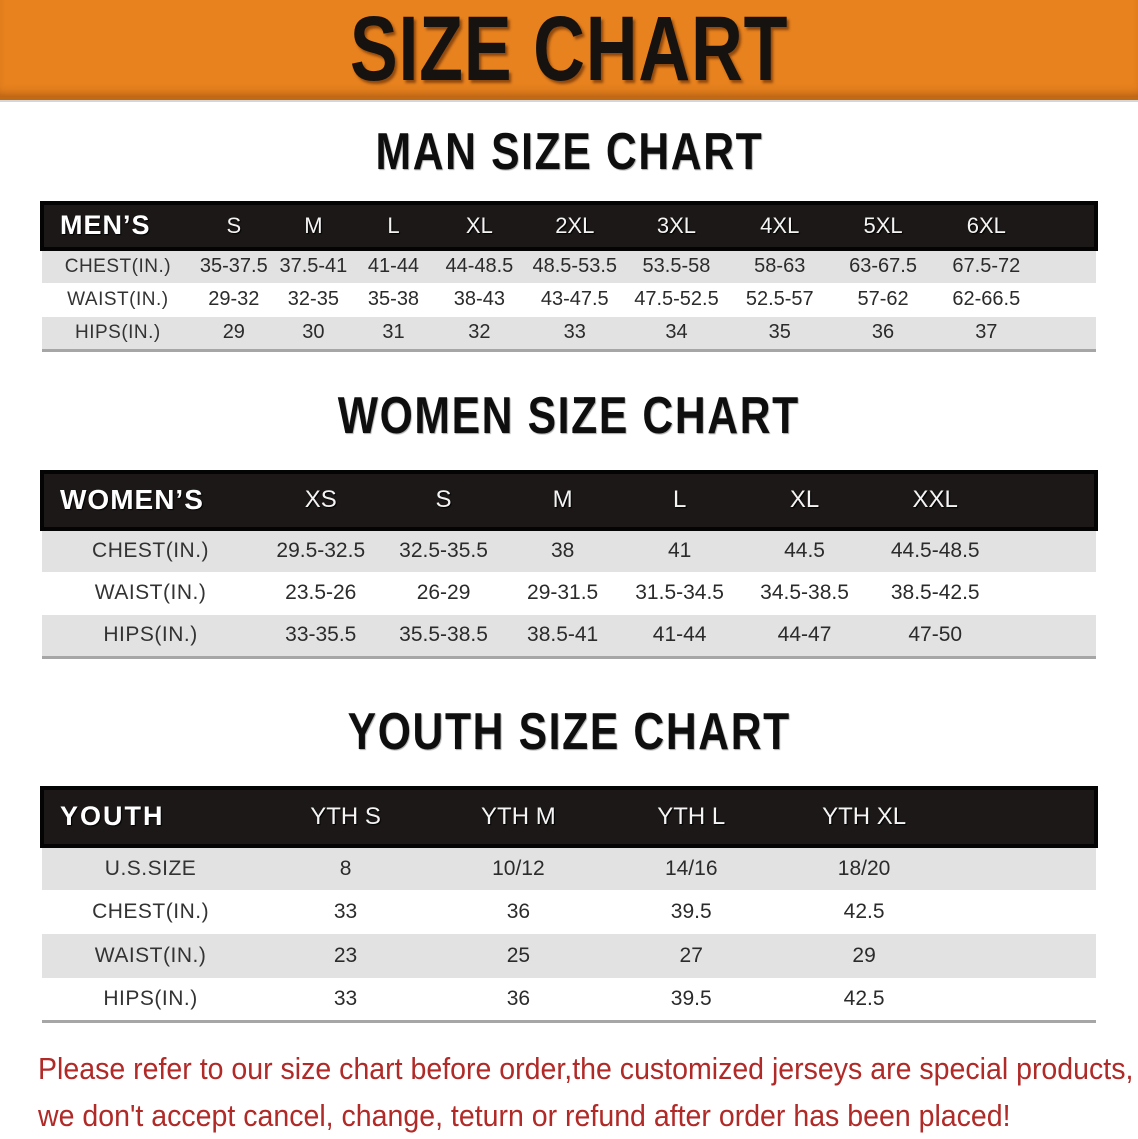  What do you see at coordinates (443, 551) in the screenshot?
I see `size-value: 32.5-35.5` at bounding box center [443, 551].